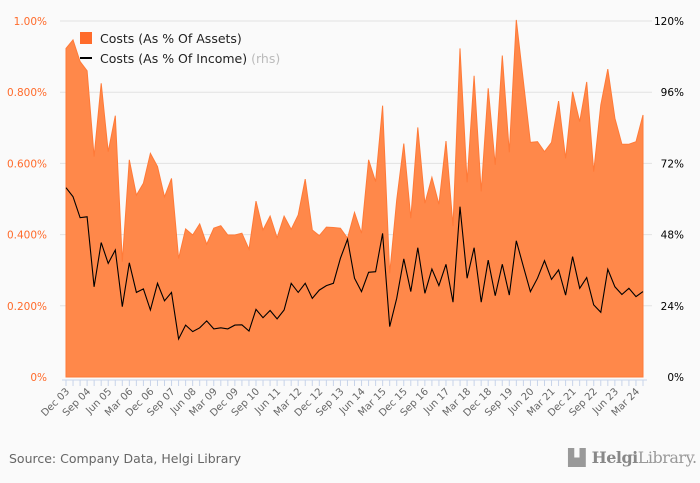 This screenshot has width=700, height=483. What do you see at coordinates (174, 58) in the screenshot?
I see `legend-label-income: Costs (As % Of Income)` at bounding box center [174, 58].